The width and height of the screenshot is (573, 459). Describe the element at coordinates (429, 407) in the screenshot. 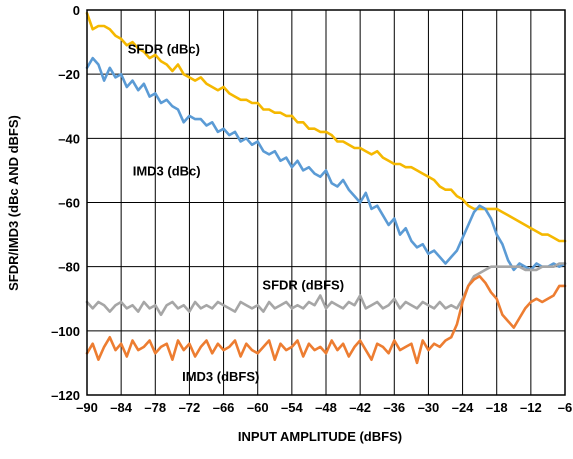

I see `x-tick-label: –30` at that location.